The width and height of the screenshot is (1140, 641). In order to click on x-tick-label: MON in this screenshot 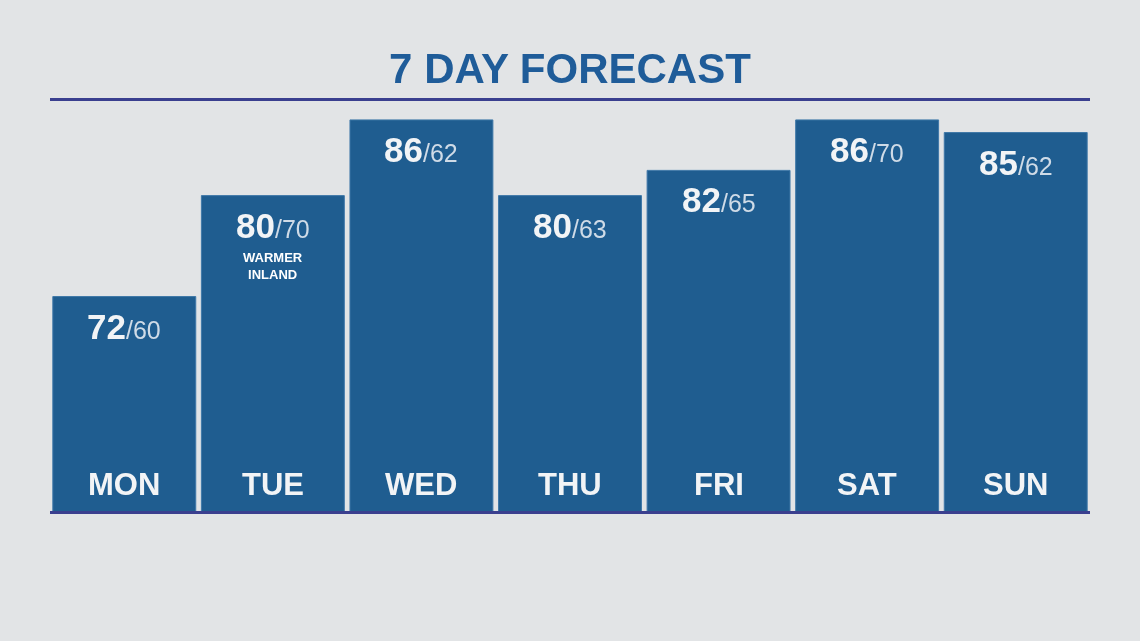, I will do `click(124, 484)`.